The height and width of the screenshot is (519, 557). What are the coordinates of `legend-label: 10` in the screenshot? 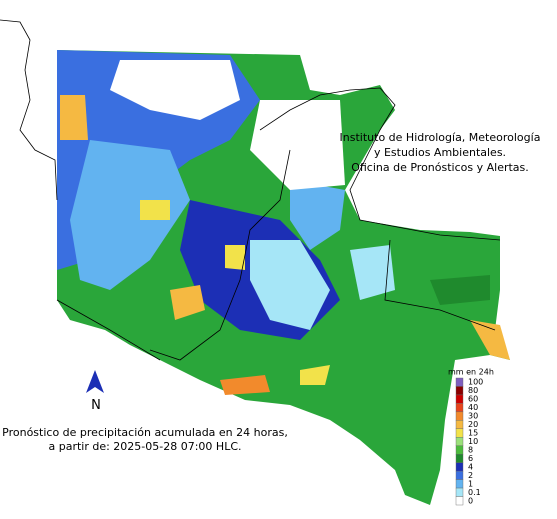 It's located at (473, 441).